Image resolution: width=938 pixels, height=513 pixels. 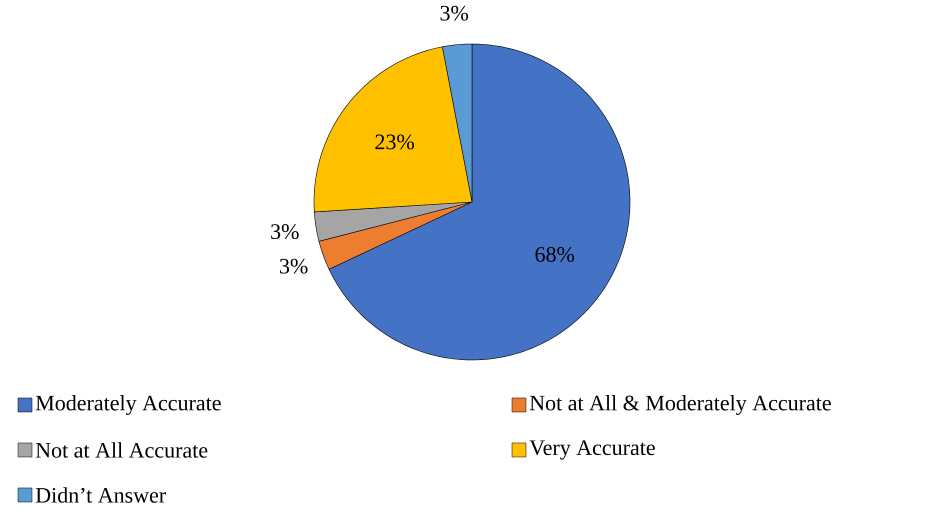 I want to click on legend-label: Very Accurate, so click(x=592, y=450).